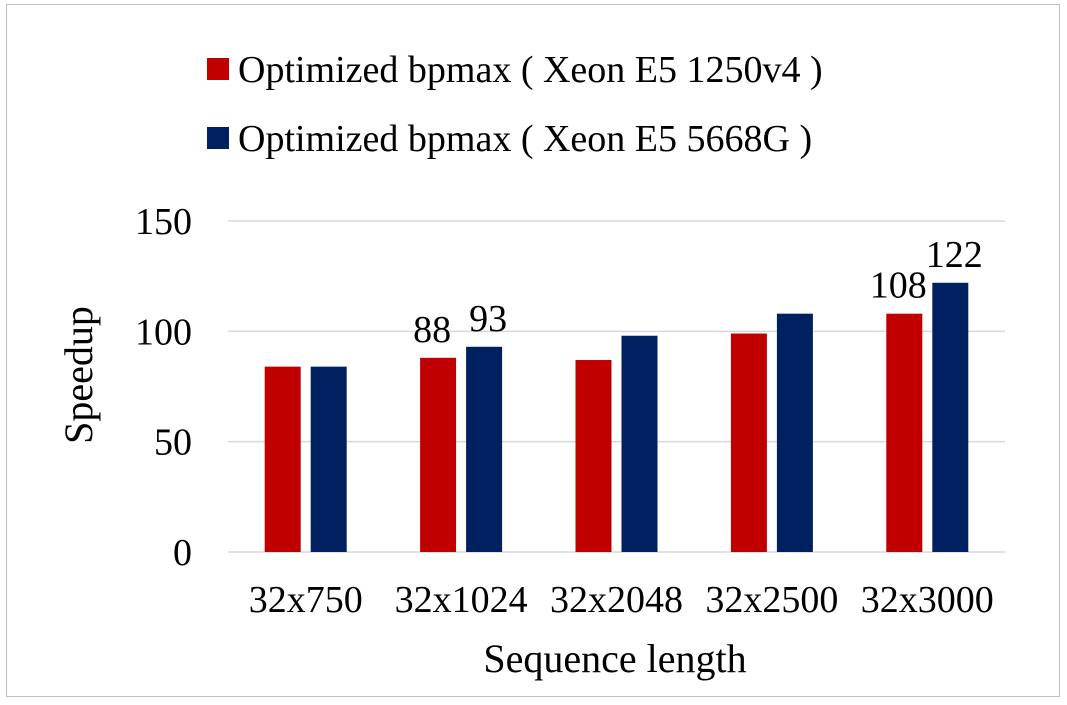 The image size is (1067, 705). Describe the element at coordinates (432, 330) in the screenshot. I see `data-label-32x1024-series-1: 88` at that location.